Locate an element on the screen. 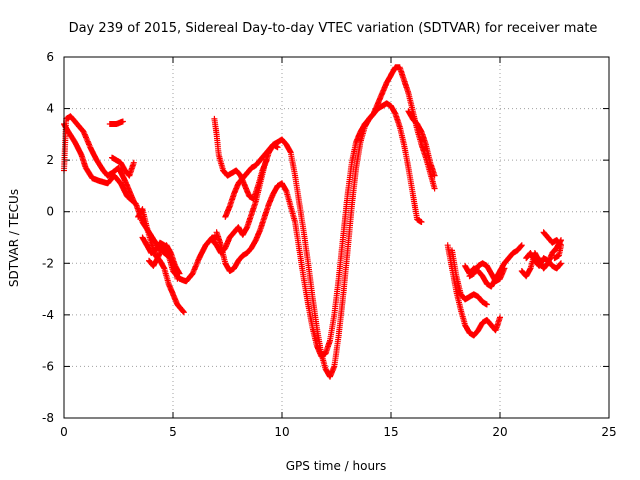 The height and width of the screenshot is (480, 640). x-tick-label: 15 is located at coordinates (390, 432).